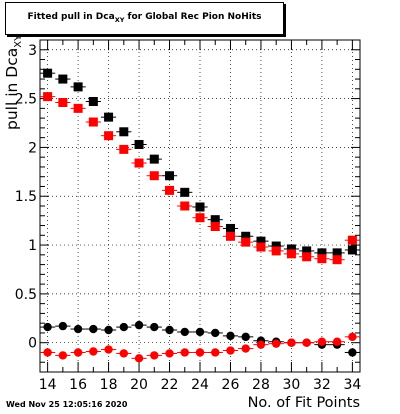 This screenshot has height=414, width=400. Describe the element at coordinates (32, 148) in the screenshot. I see `y-tick-label: 2` at that location.